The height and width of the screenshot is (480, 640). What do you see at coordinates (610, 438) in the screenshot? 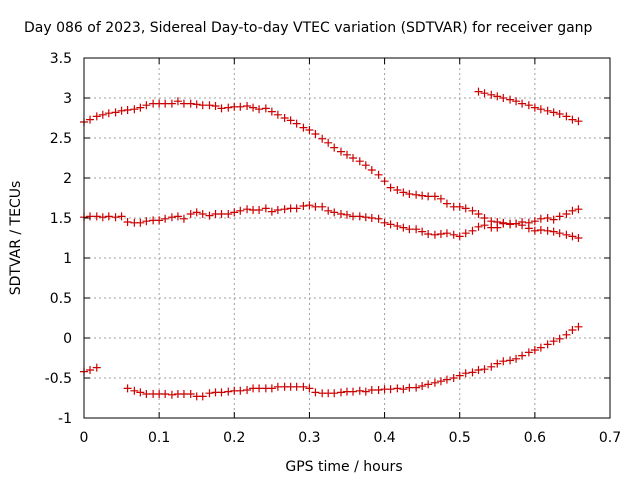
I see `x-tick-label: 0.7` at bounding box center [610, 438].